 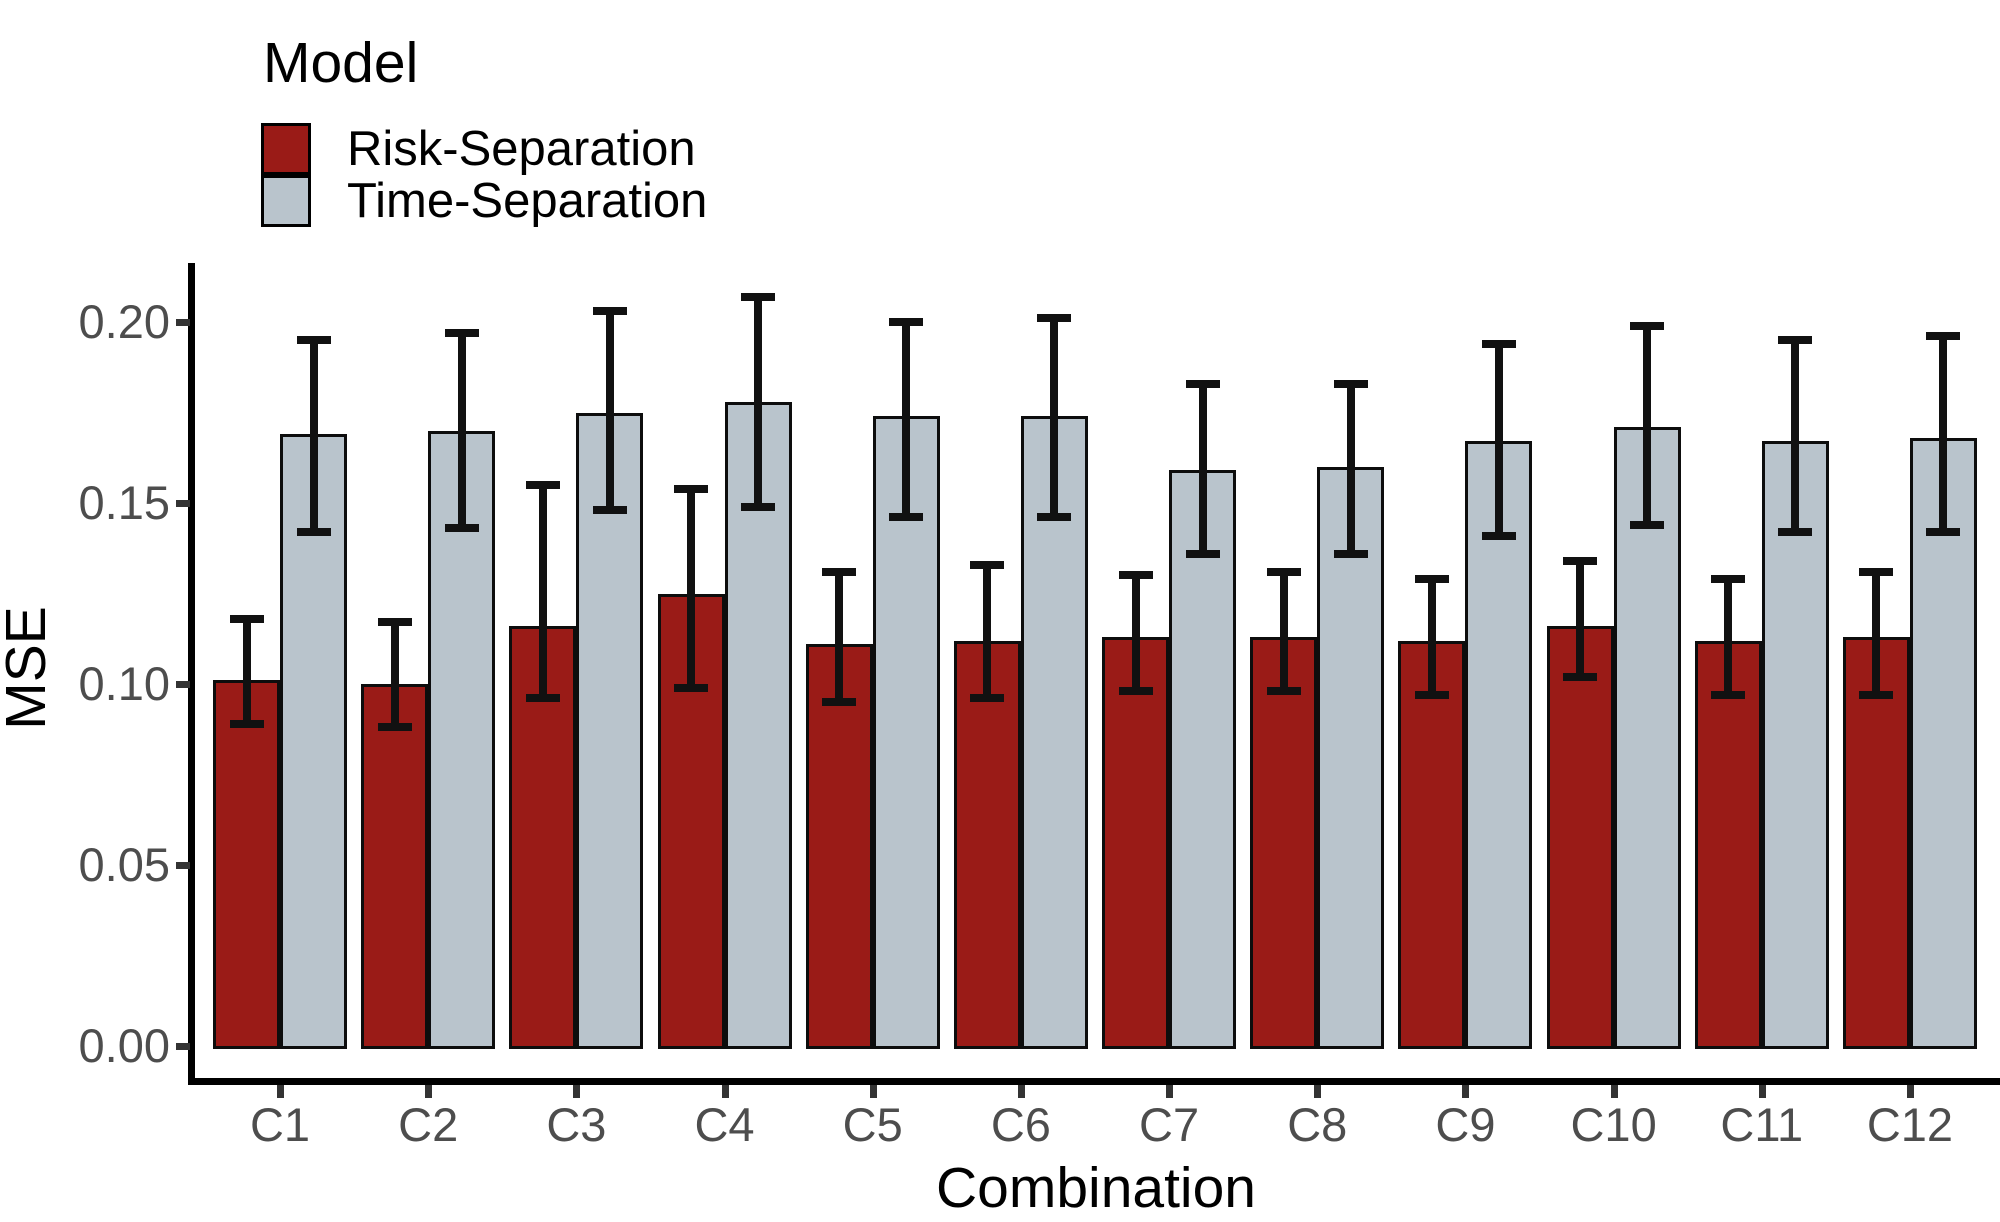 I want to click on bar-risk-separation-c5, so click(x=839, y=846).